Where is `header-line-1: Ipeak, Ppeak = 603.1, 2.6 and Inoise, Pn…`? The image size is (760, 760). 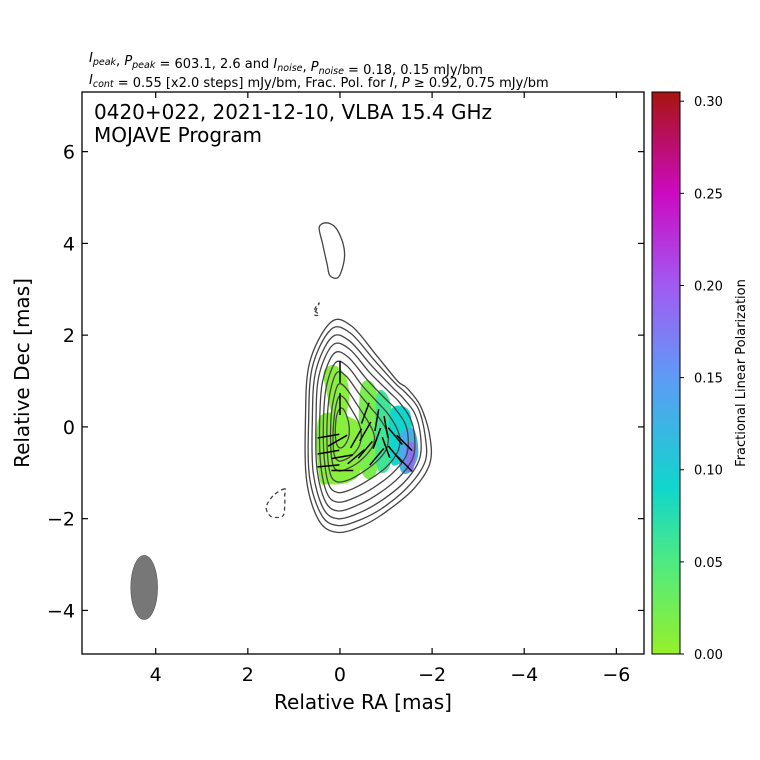
header-line-1: Ipeak, Ppeak = 603.1, 2.6 and Inoise, Pn… is located at coordinates (286, 64).